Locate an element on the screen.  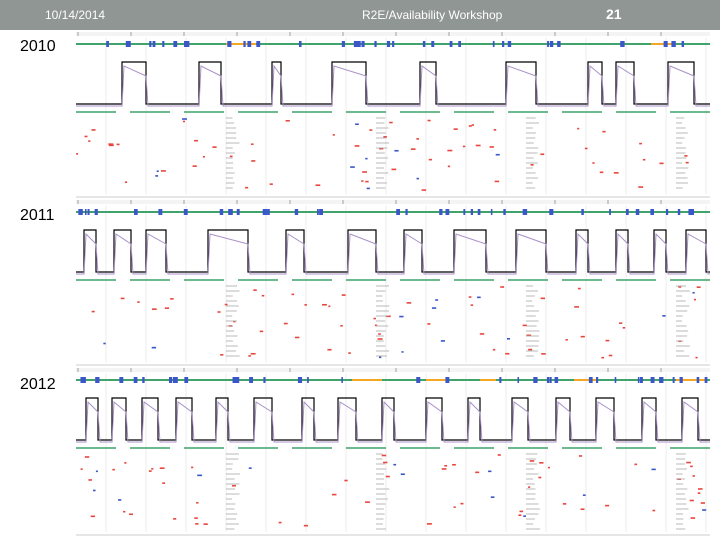
tick-strip is located at coordinates (393, 34).